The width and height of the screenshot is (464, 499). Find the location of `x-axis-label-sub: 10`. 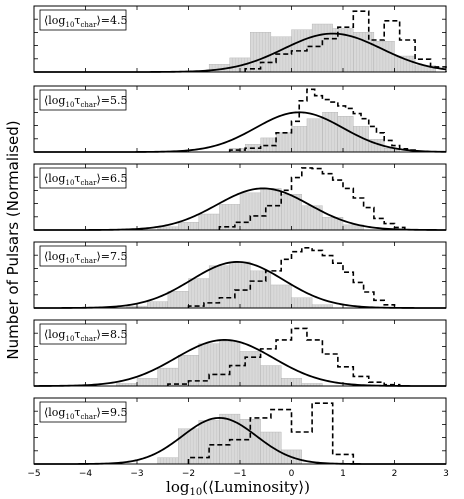

x-axis-label-sub: 10 is located at coordinates (196, 492).